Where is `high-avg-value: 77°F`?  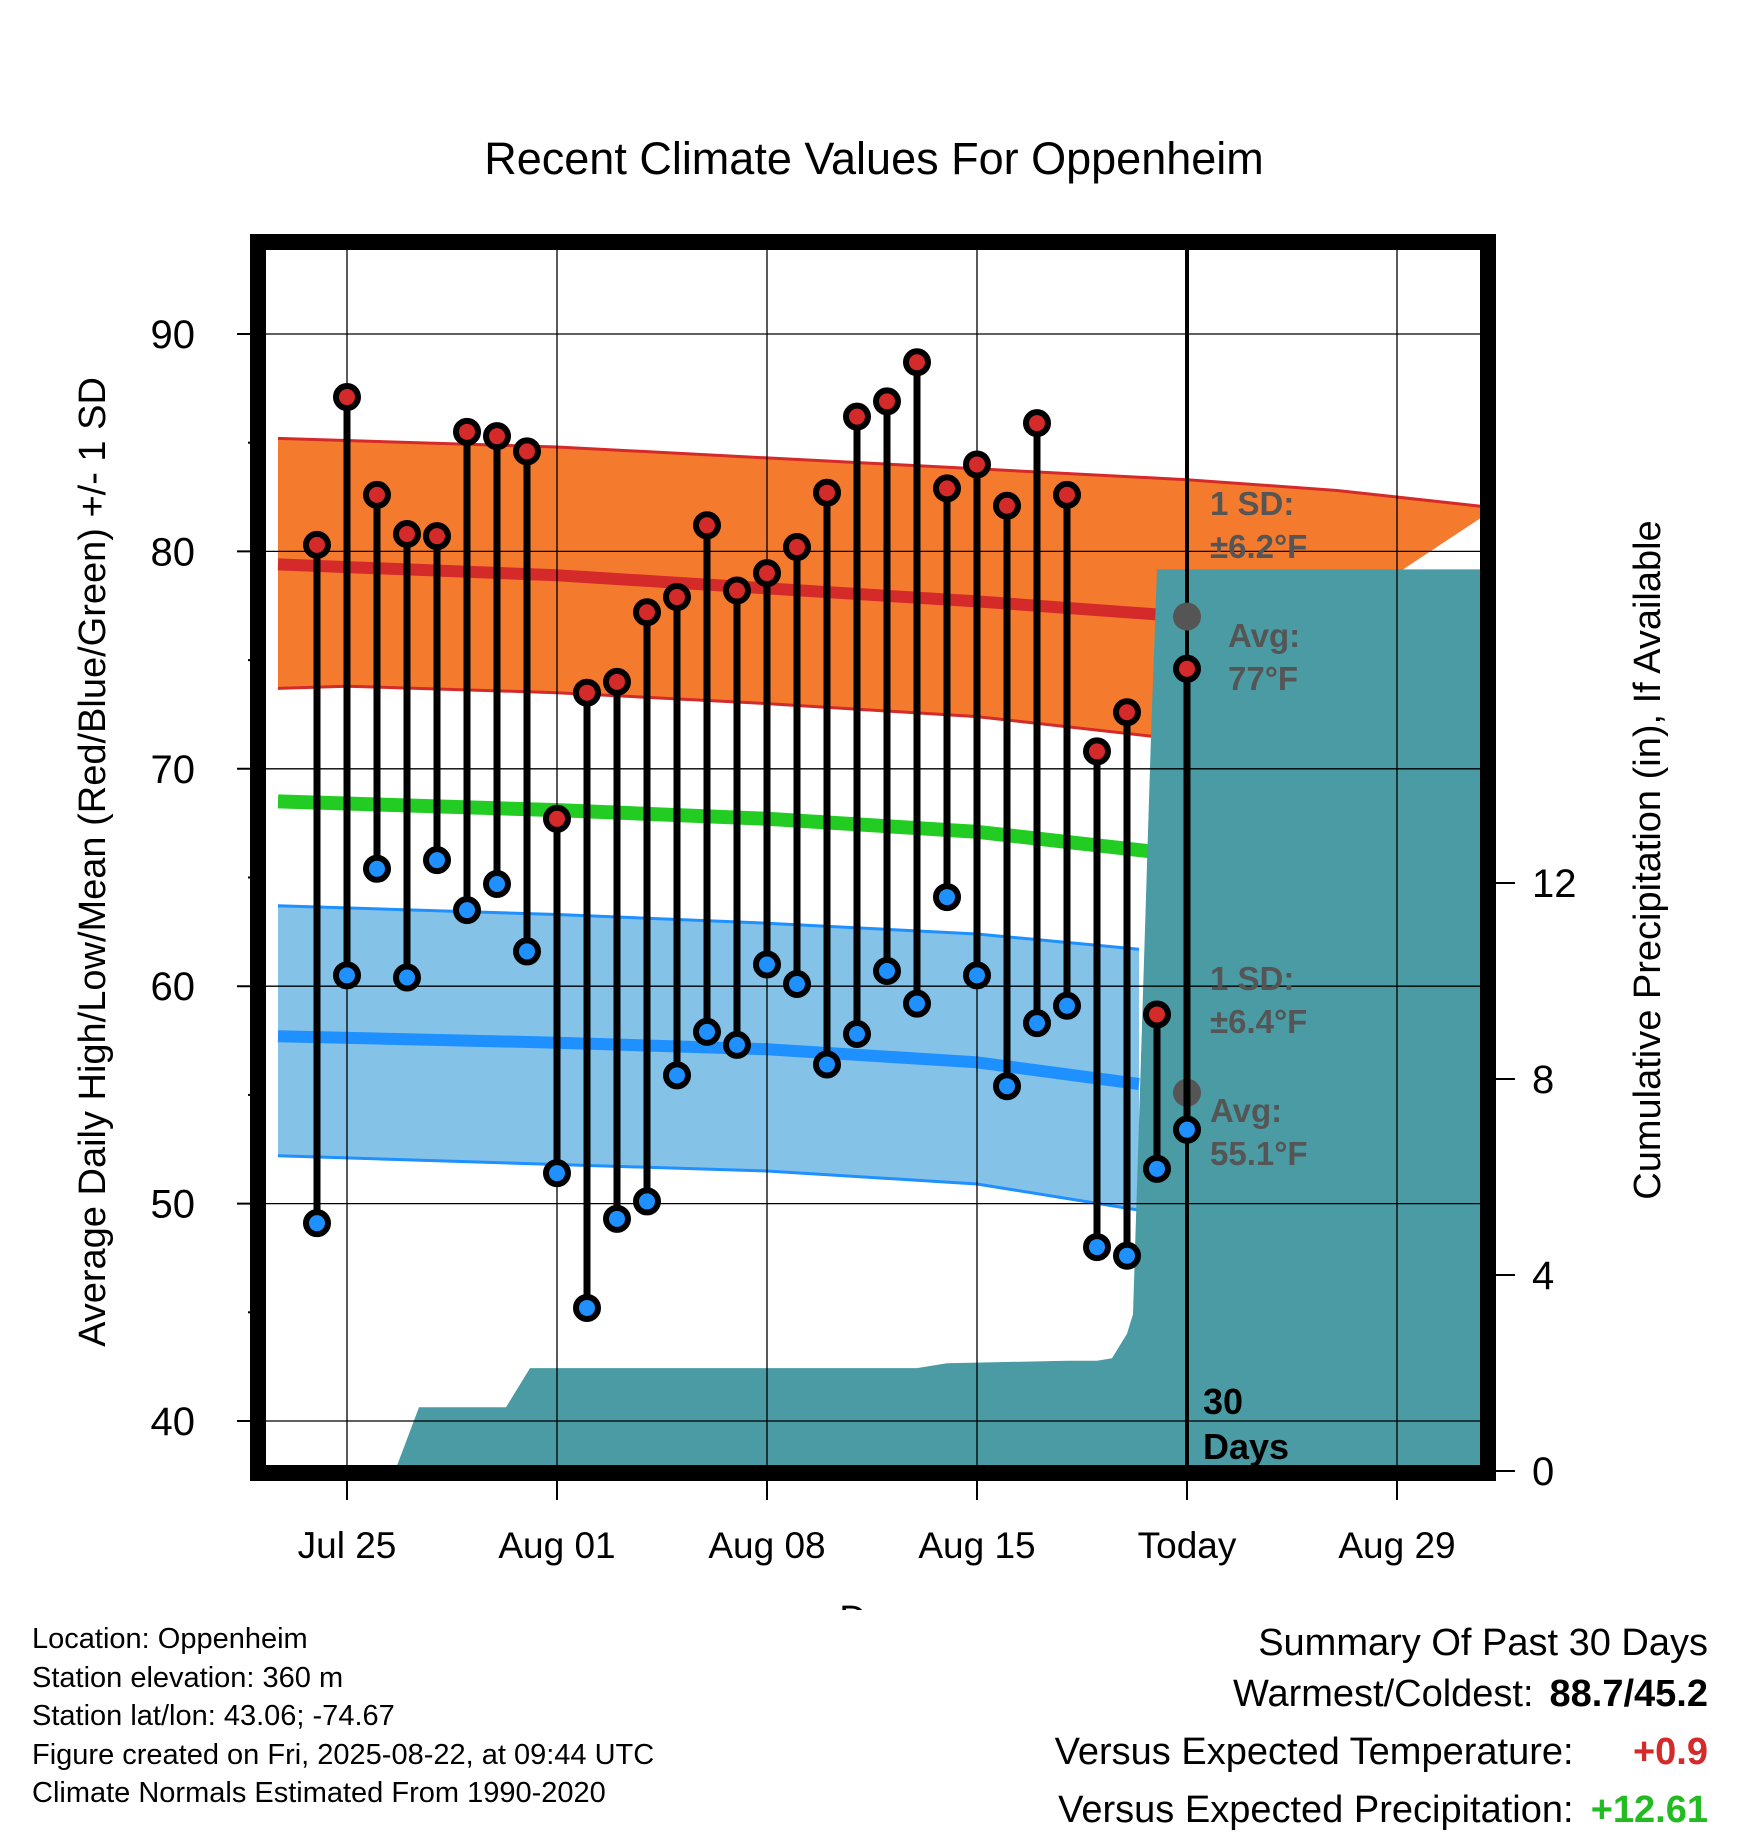
high-avg-value: 77°F is located at coordinates (1263, 678).